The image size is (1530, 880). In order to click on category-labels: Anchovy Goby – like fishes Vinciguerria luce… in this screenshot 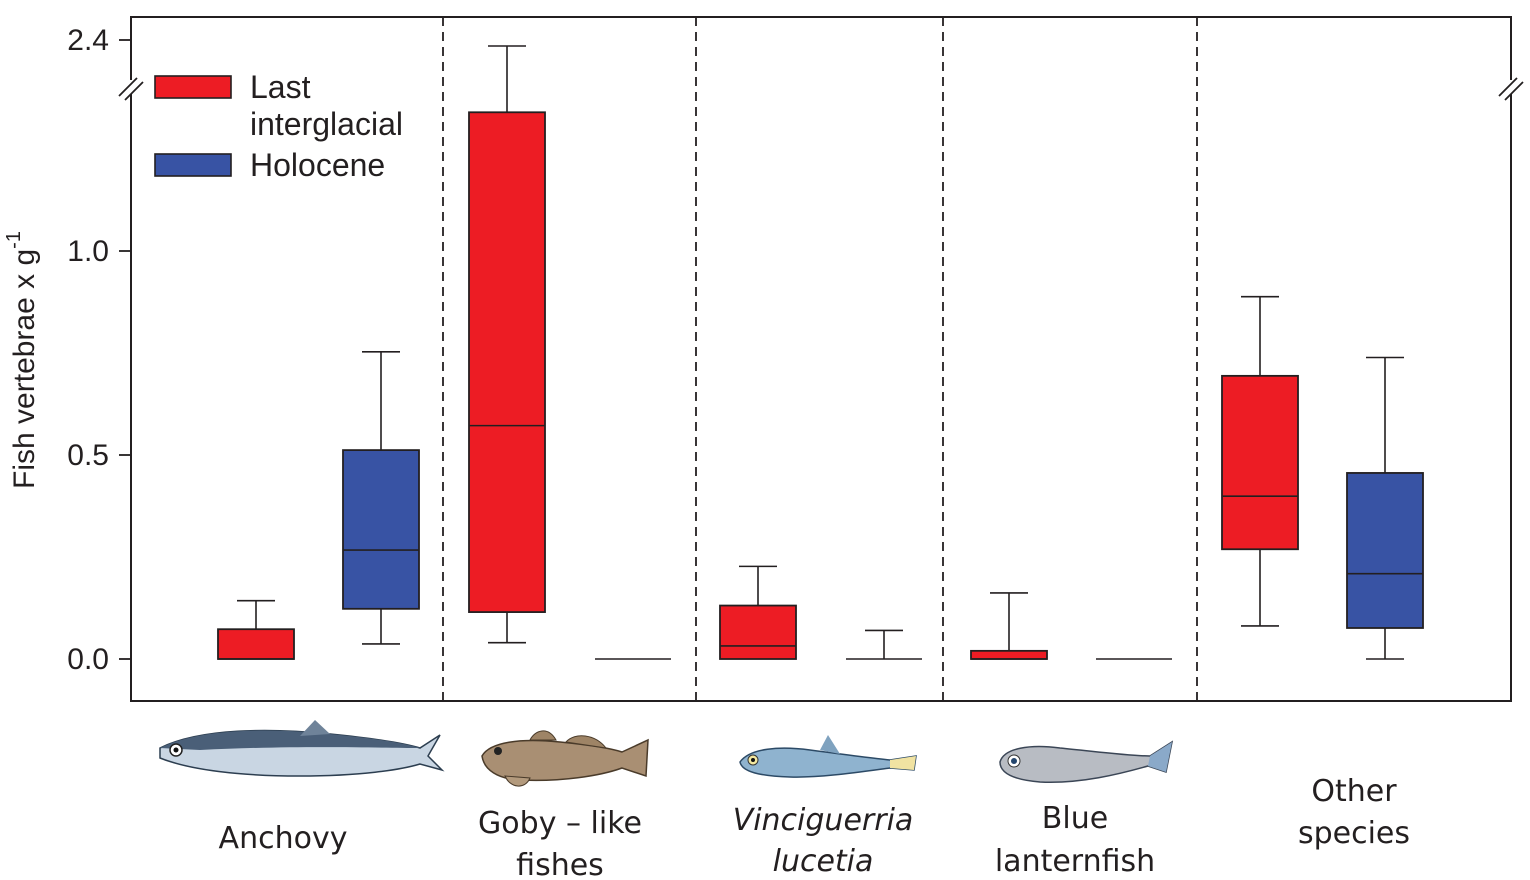, I will do `click(814, 827)`.